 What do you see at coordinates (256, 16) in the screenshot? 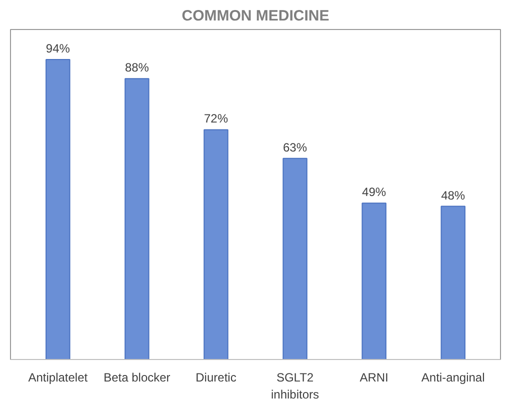
I see `chart-title: COMMON MEDICINE` at bounding box center [256, 16].